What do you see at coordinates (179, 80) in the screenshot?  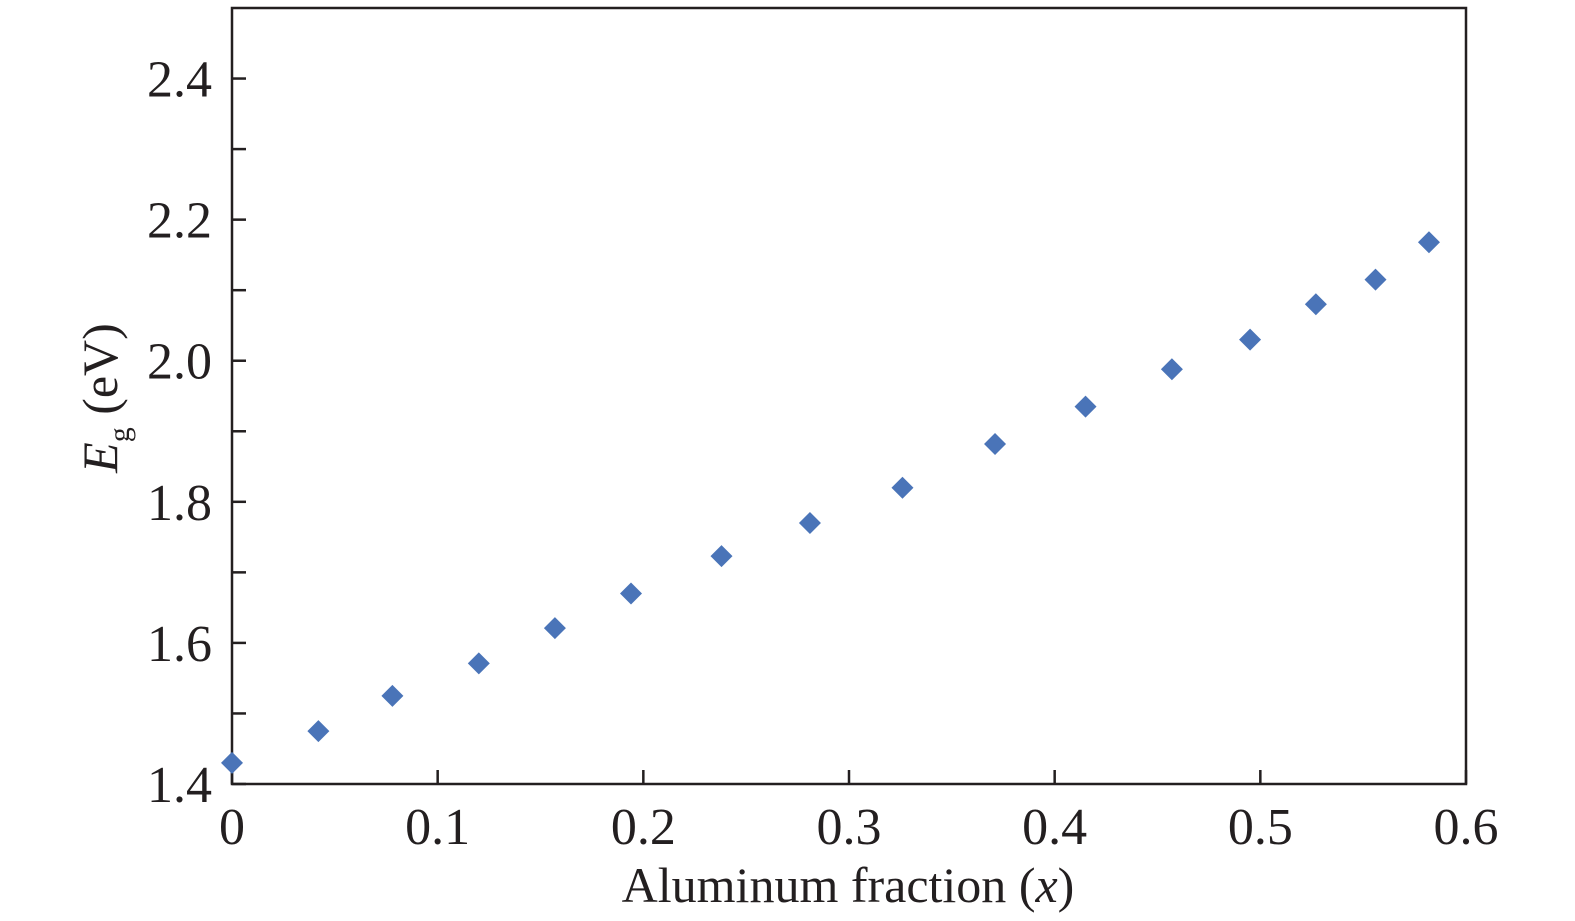 I see `y-tick-label: 2.4` at bounding box center [179, 80].